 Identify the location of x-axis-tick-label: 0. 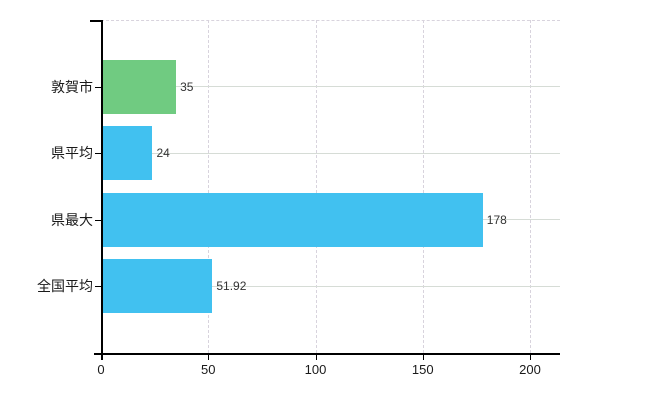
(101, 369).